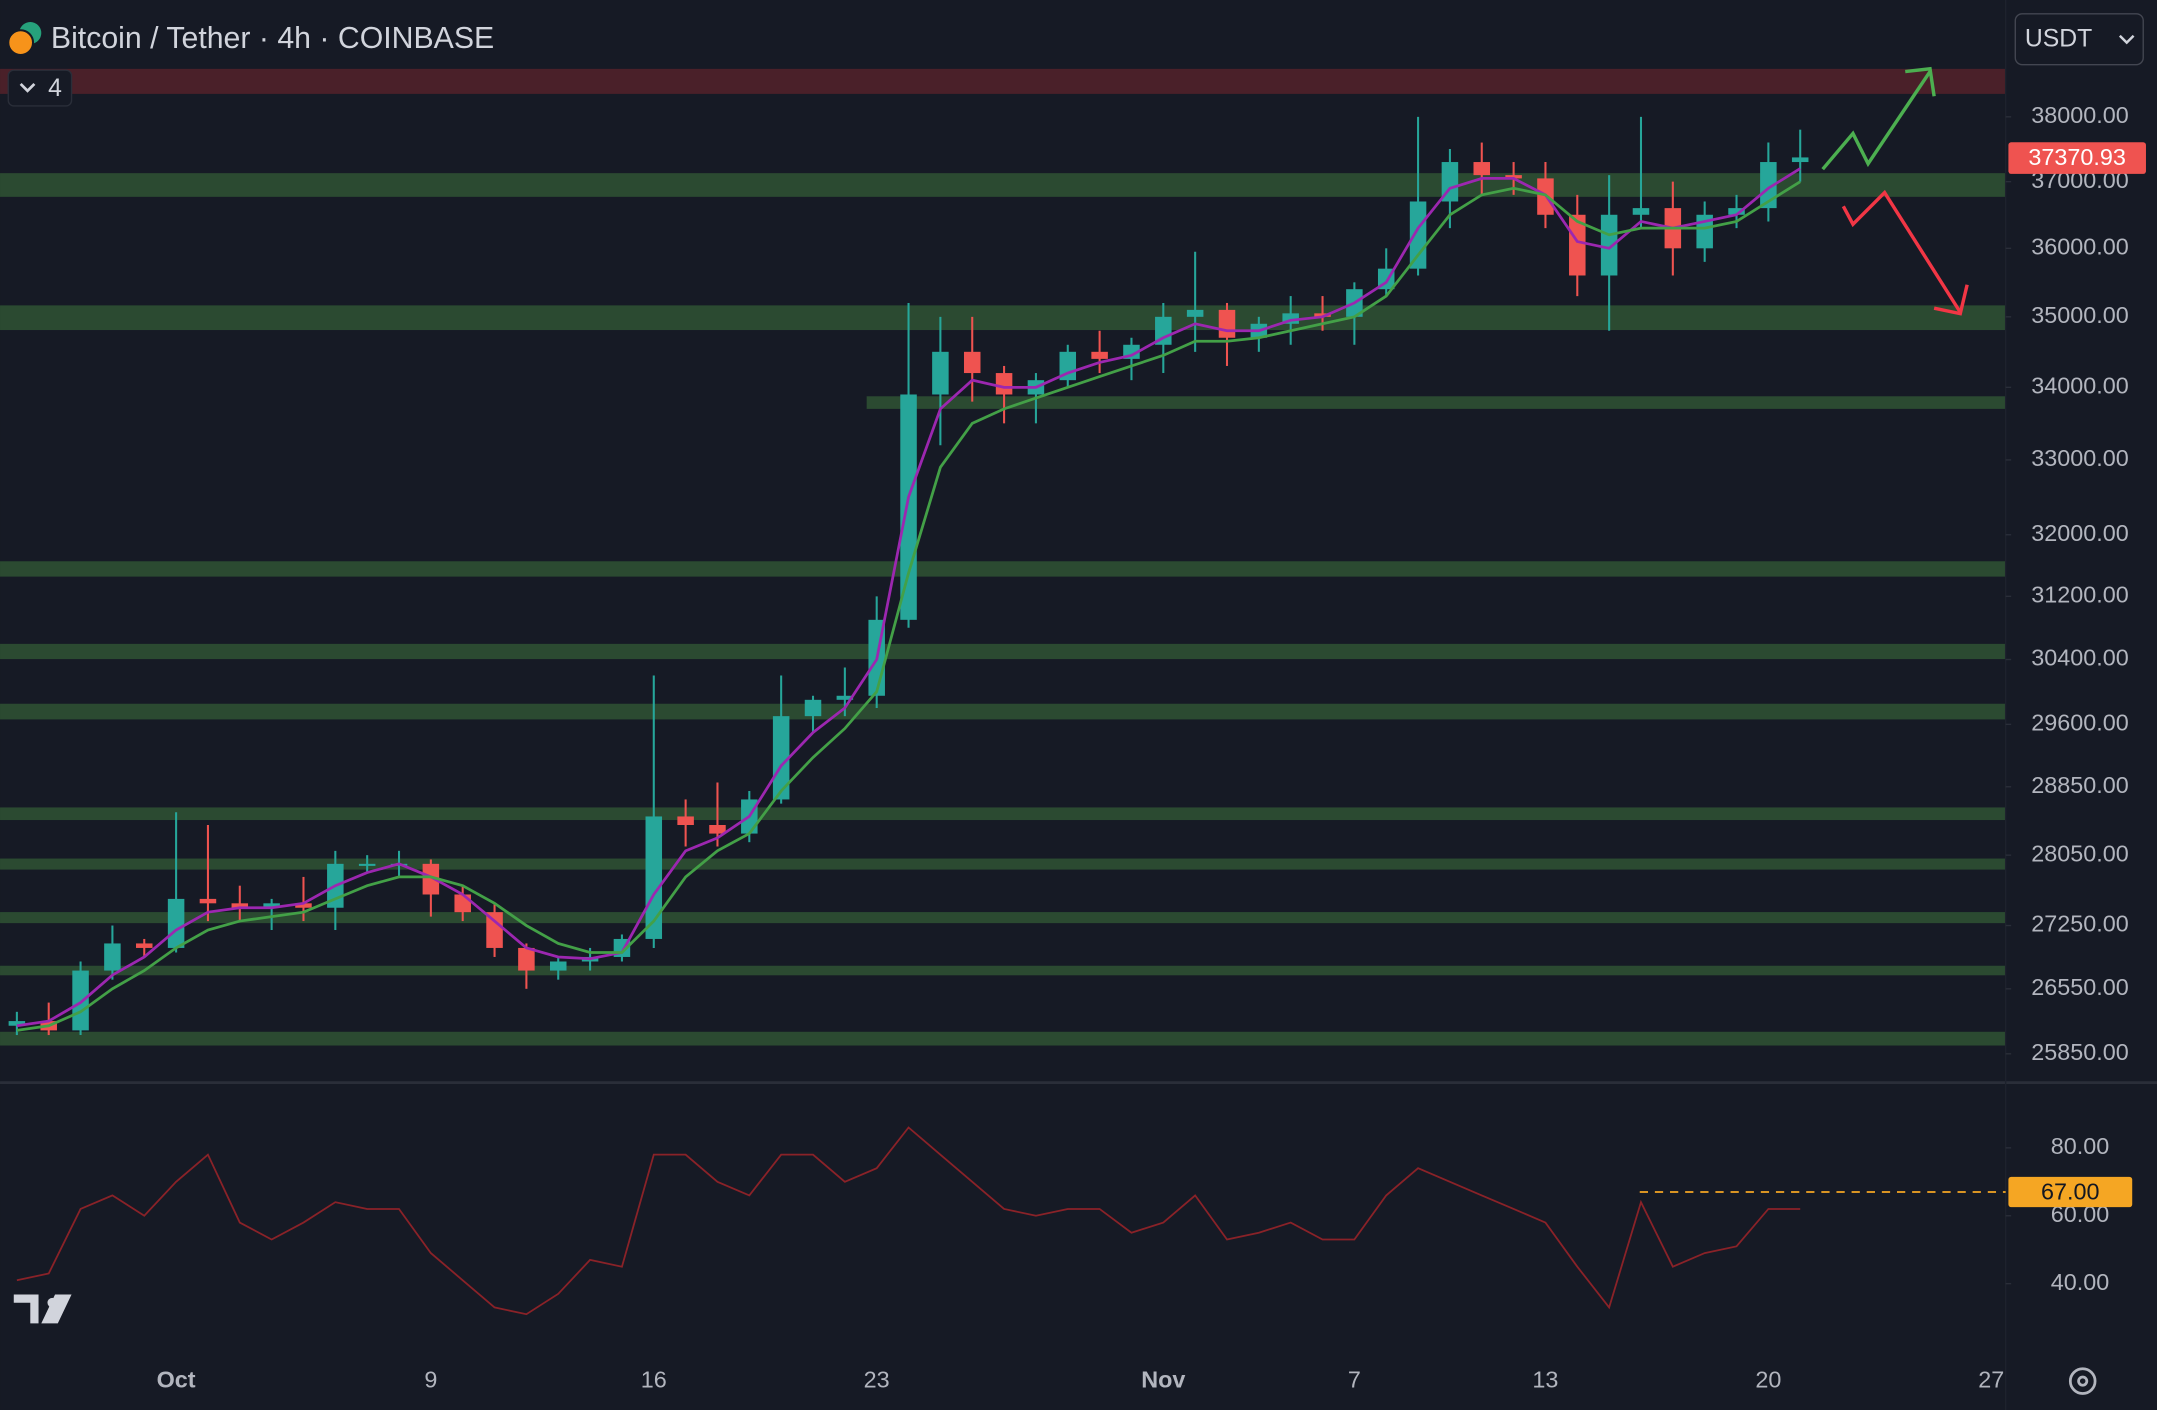 This screenshot has height=1410, width=2157. Describe the element at coordinates (877, 1379) in the screenshot. I see `x-tick-label: 23` at that location.